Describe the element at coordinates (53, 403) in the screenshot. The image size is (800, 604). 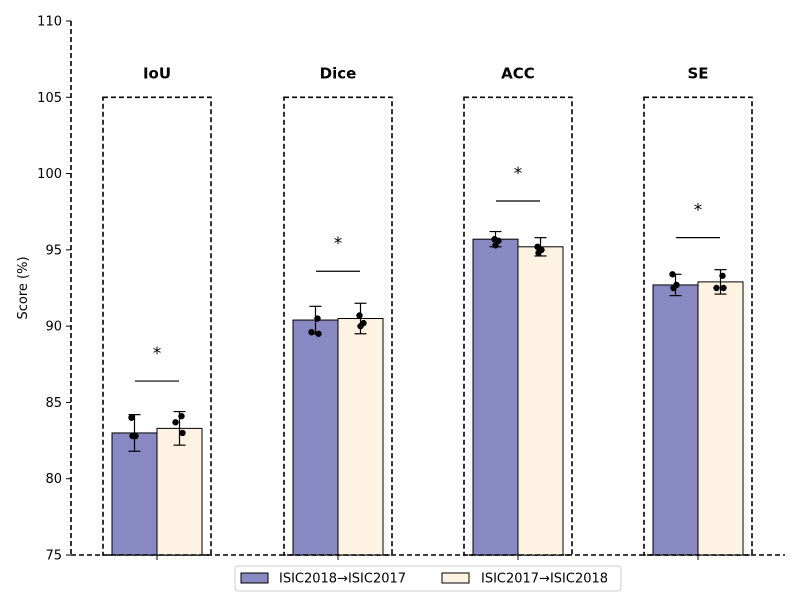
I see `y-tick-label: 85` at that location.